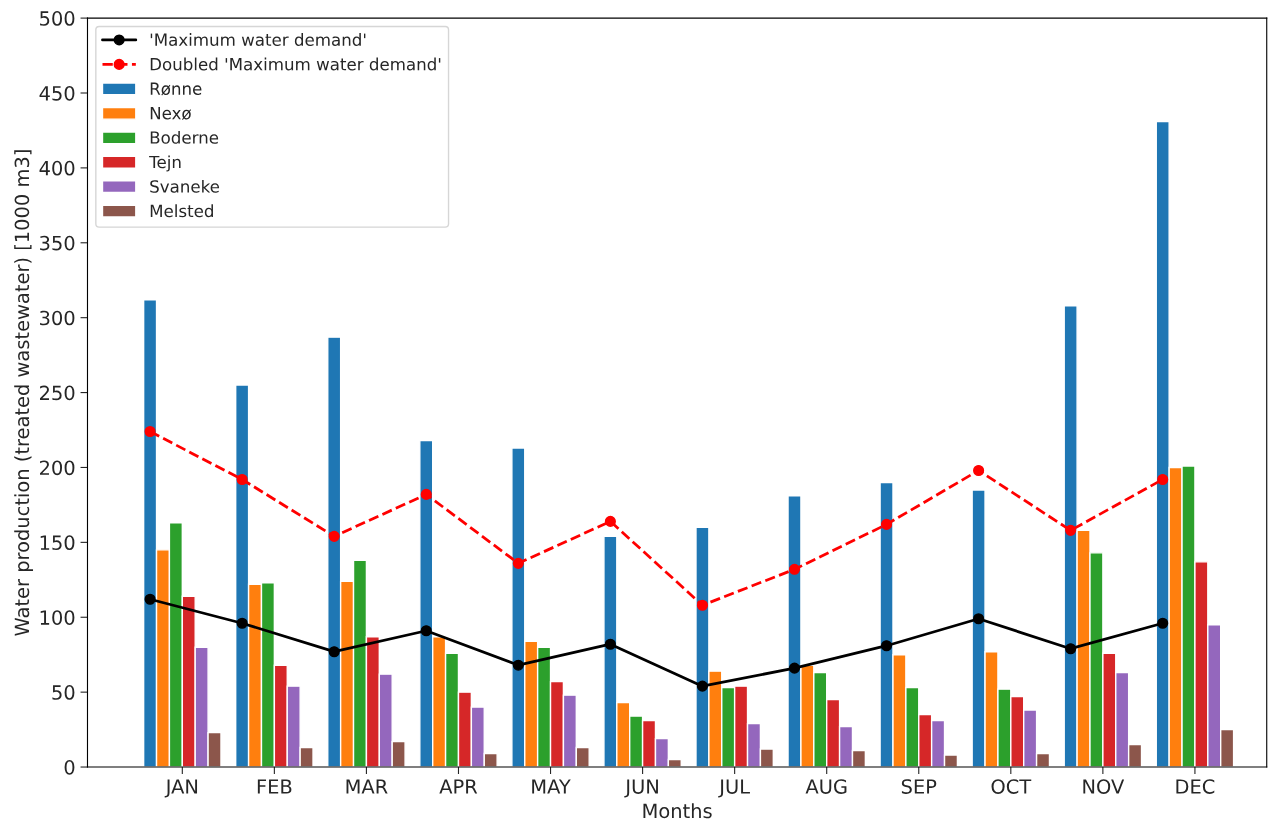  Describe the element at coordinates (57, 168) in the screenshot. I see `y-tick-label: 400` at that location.